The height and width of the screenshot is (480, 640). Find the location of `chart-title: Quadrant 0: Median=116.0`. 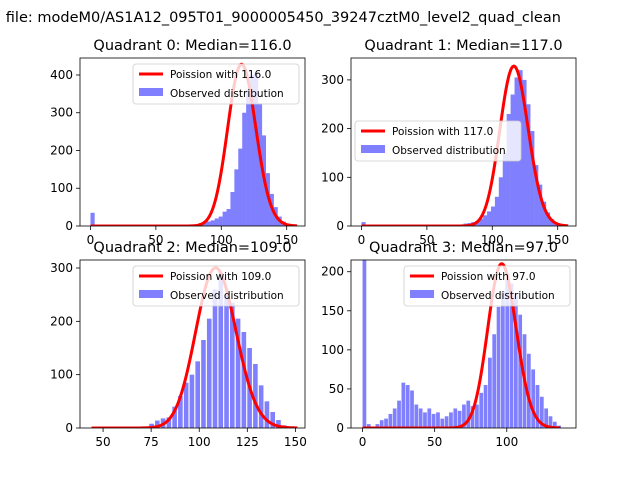

chart-title: Quadrant 0: Median=116.0 is located at coordinates (192, 46).